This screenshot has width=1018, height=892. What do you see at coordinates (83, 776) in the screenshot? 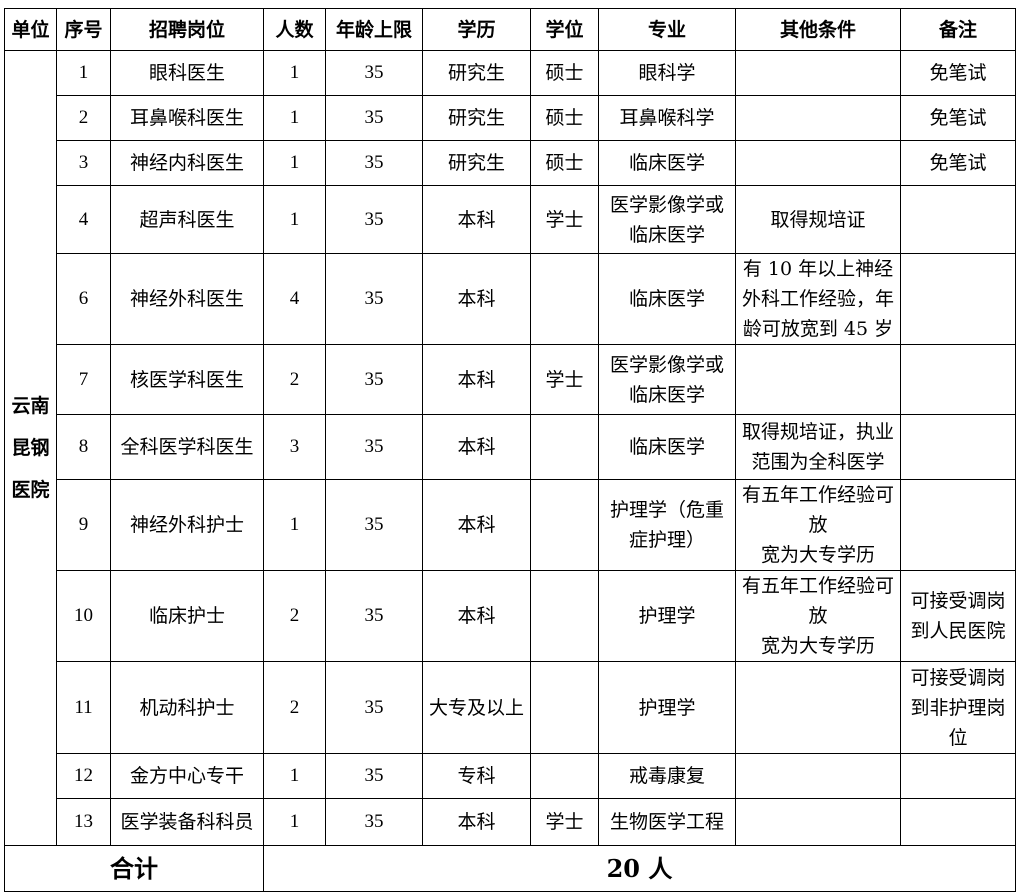
I see `cell-no: 12` at bounding box center [83, 776].